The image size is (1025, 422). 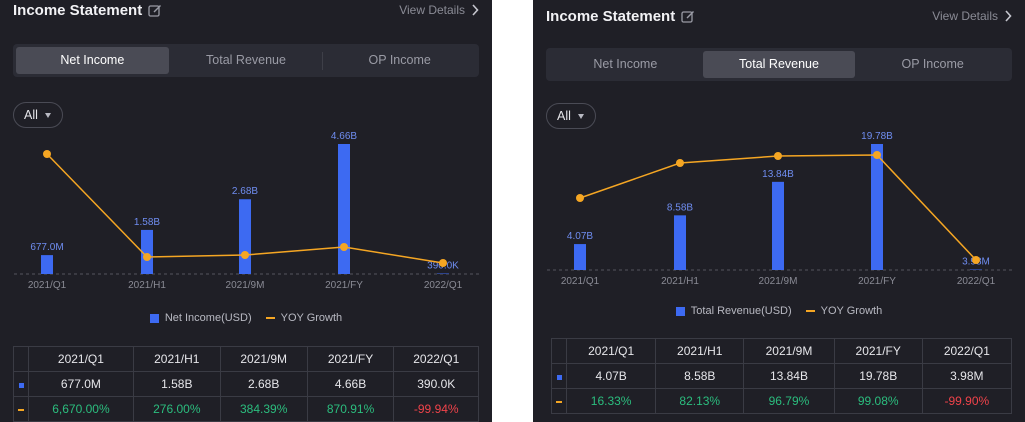 I want to click on panel-header: Income Statement View Details, so click(x=779, y=18).